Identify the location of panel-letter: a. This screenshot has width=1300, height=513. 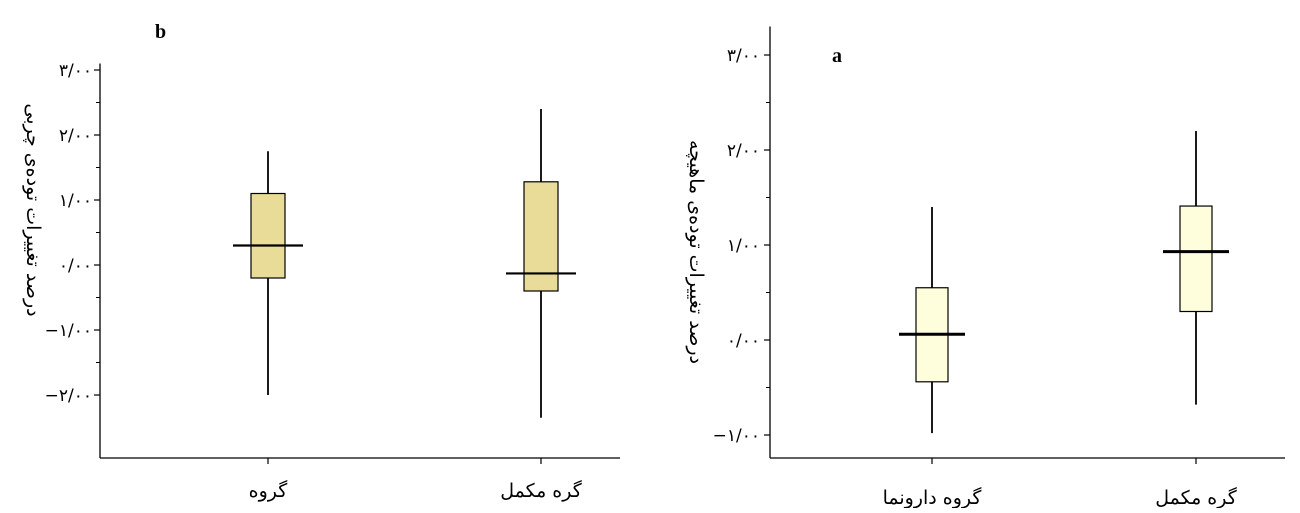
(837, 56).